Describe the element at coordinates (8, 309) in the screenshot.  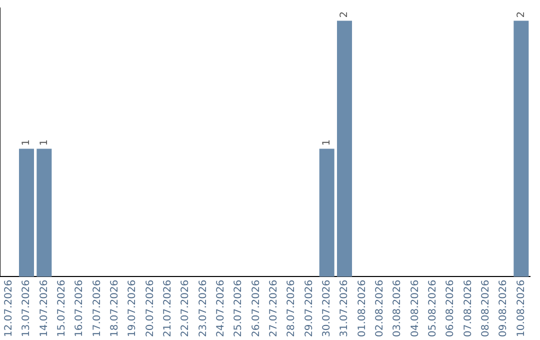
I see `x-tick-label: 12.07.2026` at that location.